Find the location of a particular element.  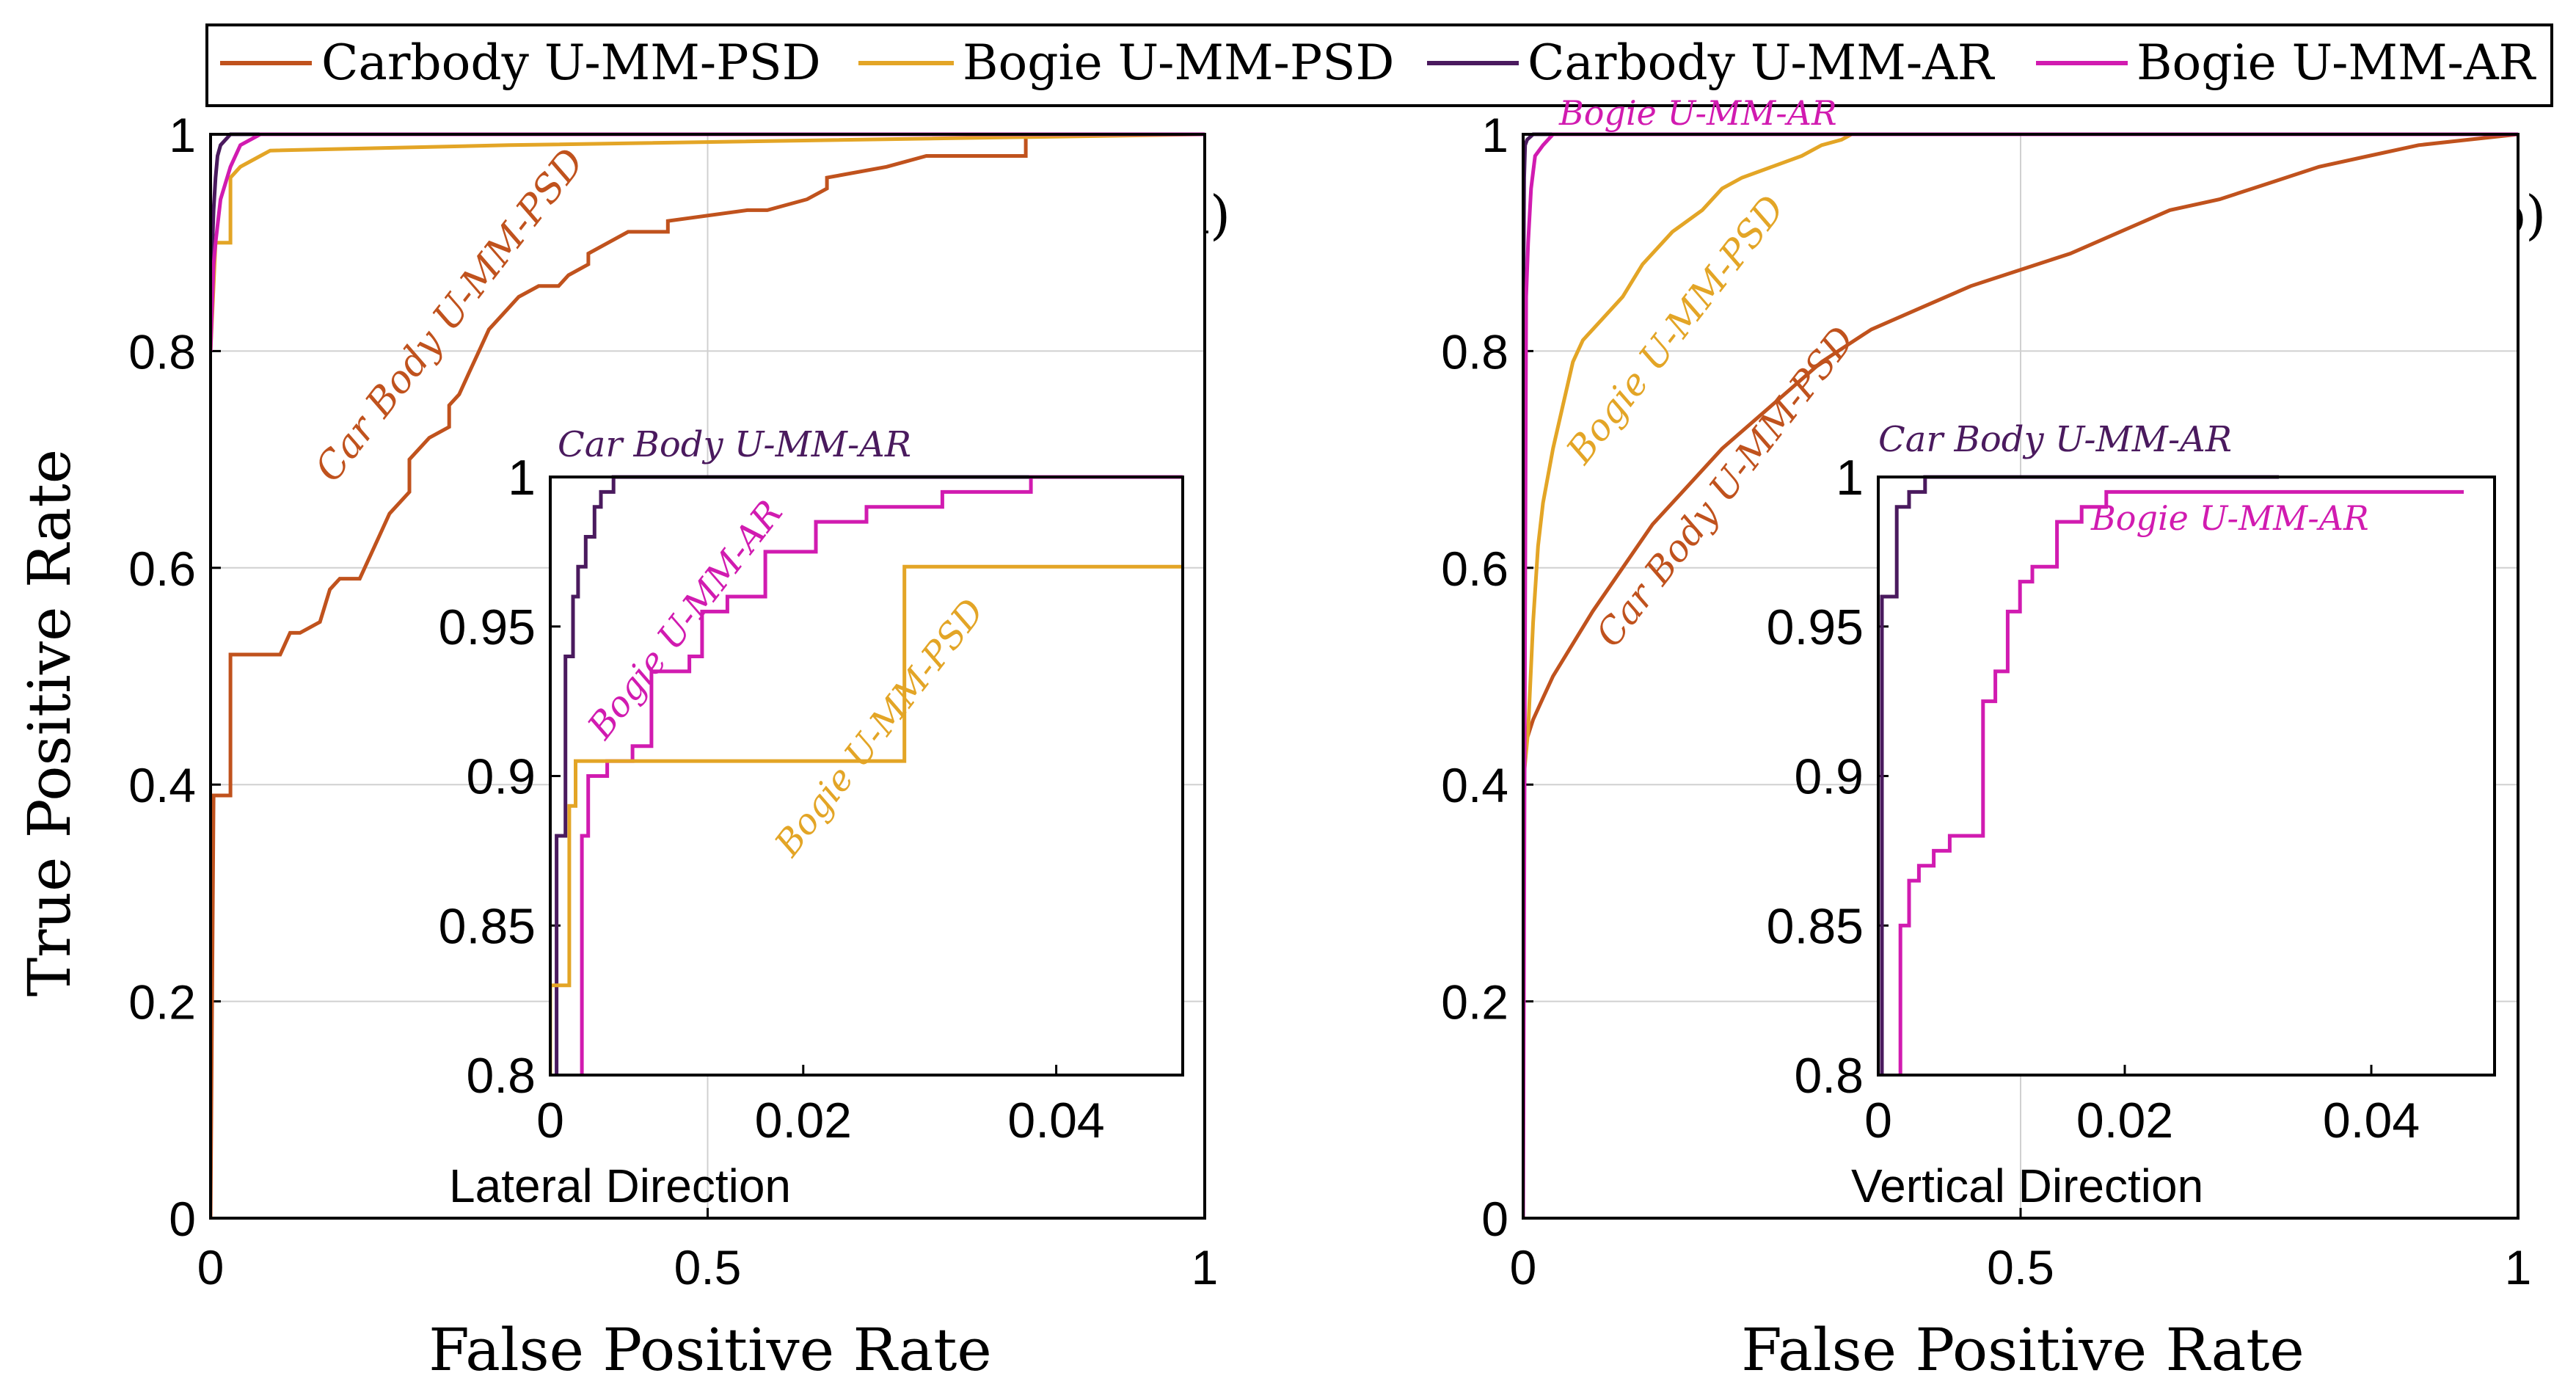

panel-b-y-tick-label: 0.8 is located at coordinates (1474, 351).